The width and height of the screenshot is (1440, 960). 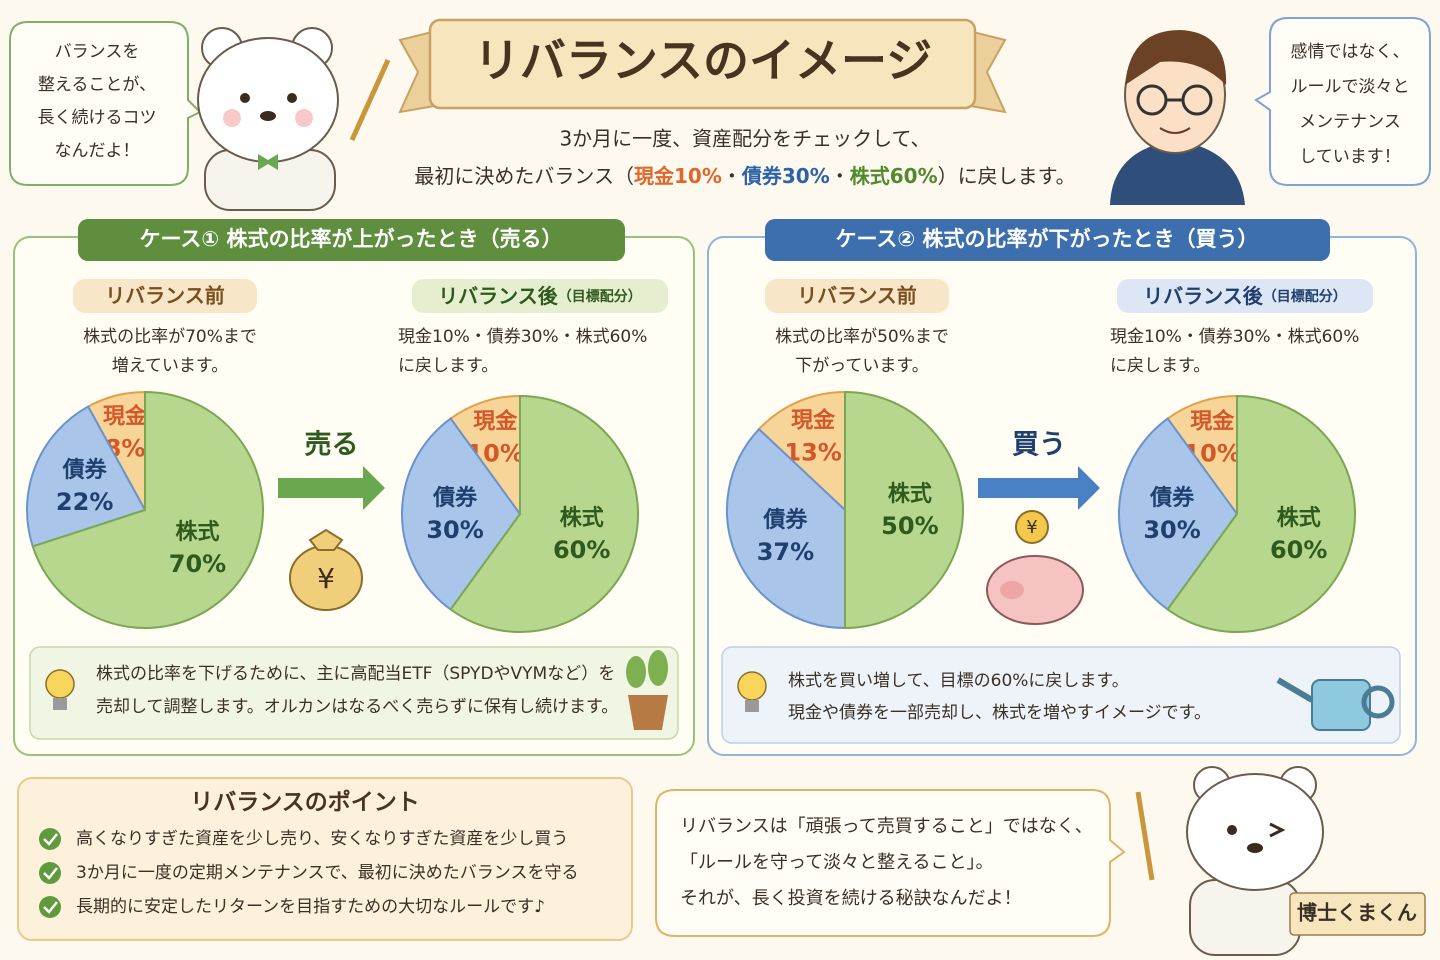 What do you see at coordinates (861, 366) in the screenshot?
I see `case-desc: 下がっています。` at bounding box center [861, 366].